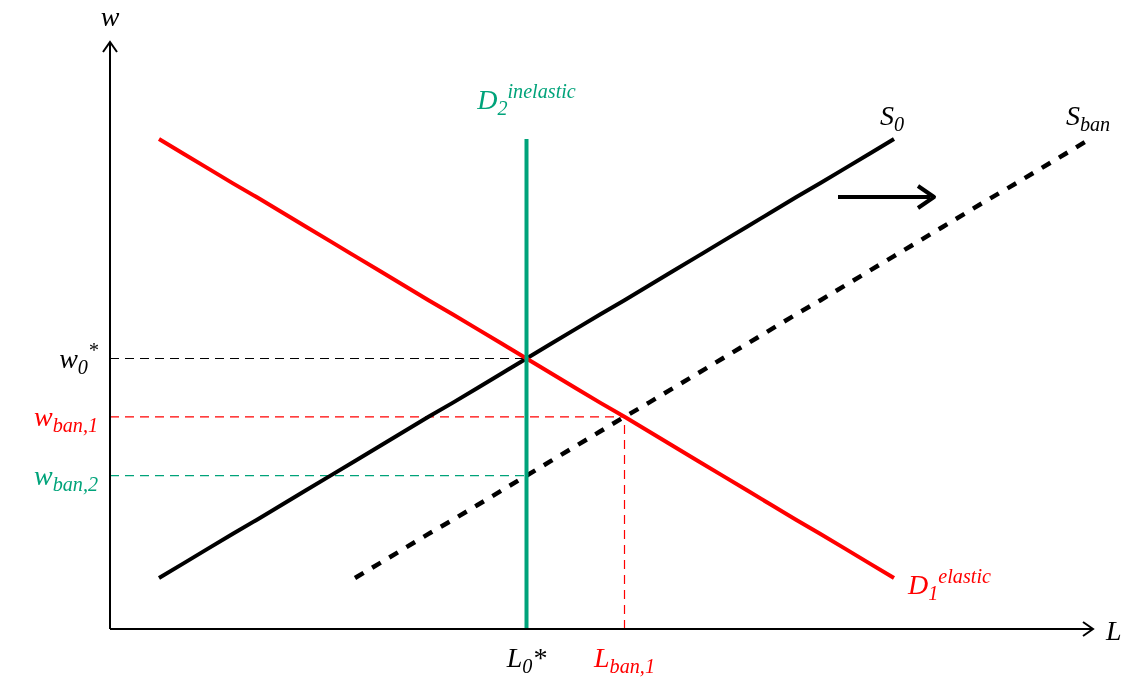 This screenshot has height=677, width=1125. Describe the element at coordinates (892, 117) in the screenshot. I see `series-label: S$_{0}$` at that location.